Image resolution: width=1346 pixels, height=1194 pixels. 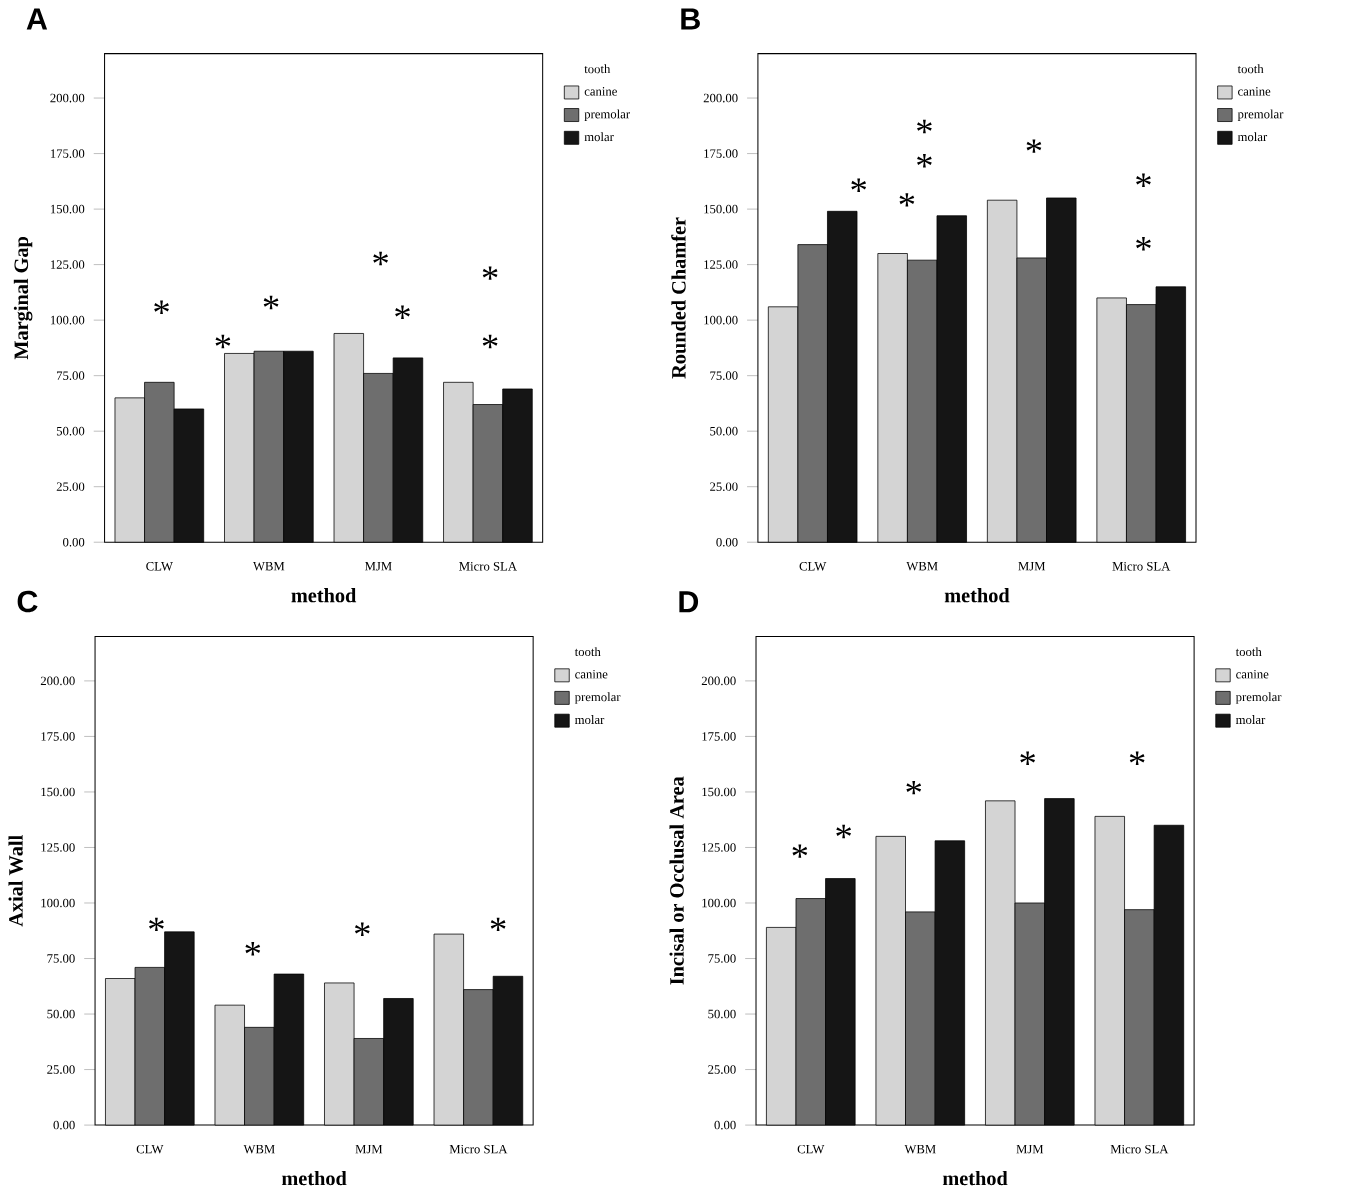 What do you see at coordinates (15, 881) in the screenshot?
I see `y-axis-title: Axial Wall` at bounding box center [15, 881].